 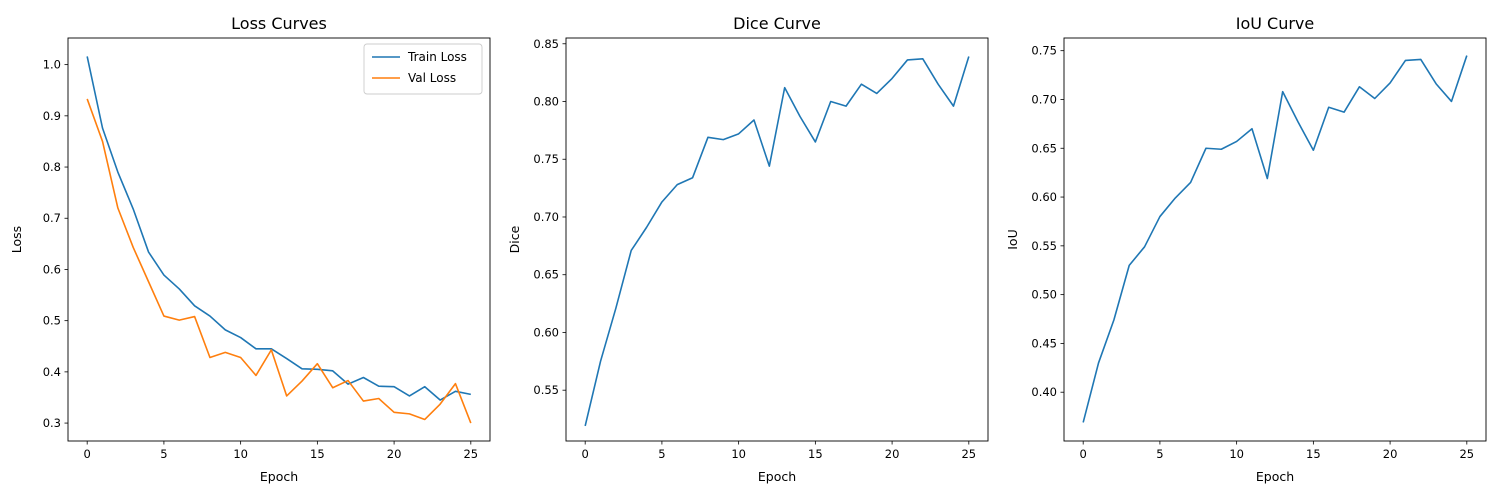 What do you see at coordinates (777, 23) in the screenshot?
I see `chart-title: Dice Curve` at bounding box center [777, 23].